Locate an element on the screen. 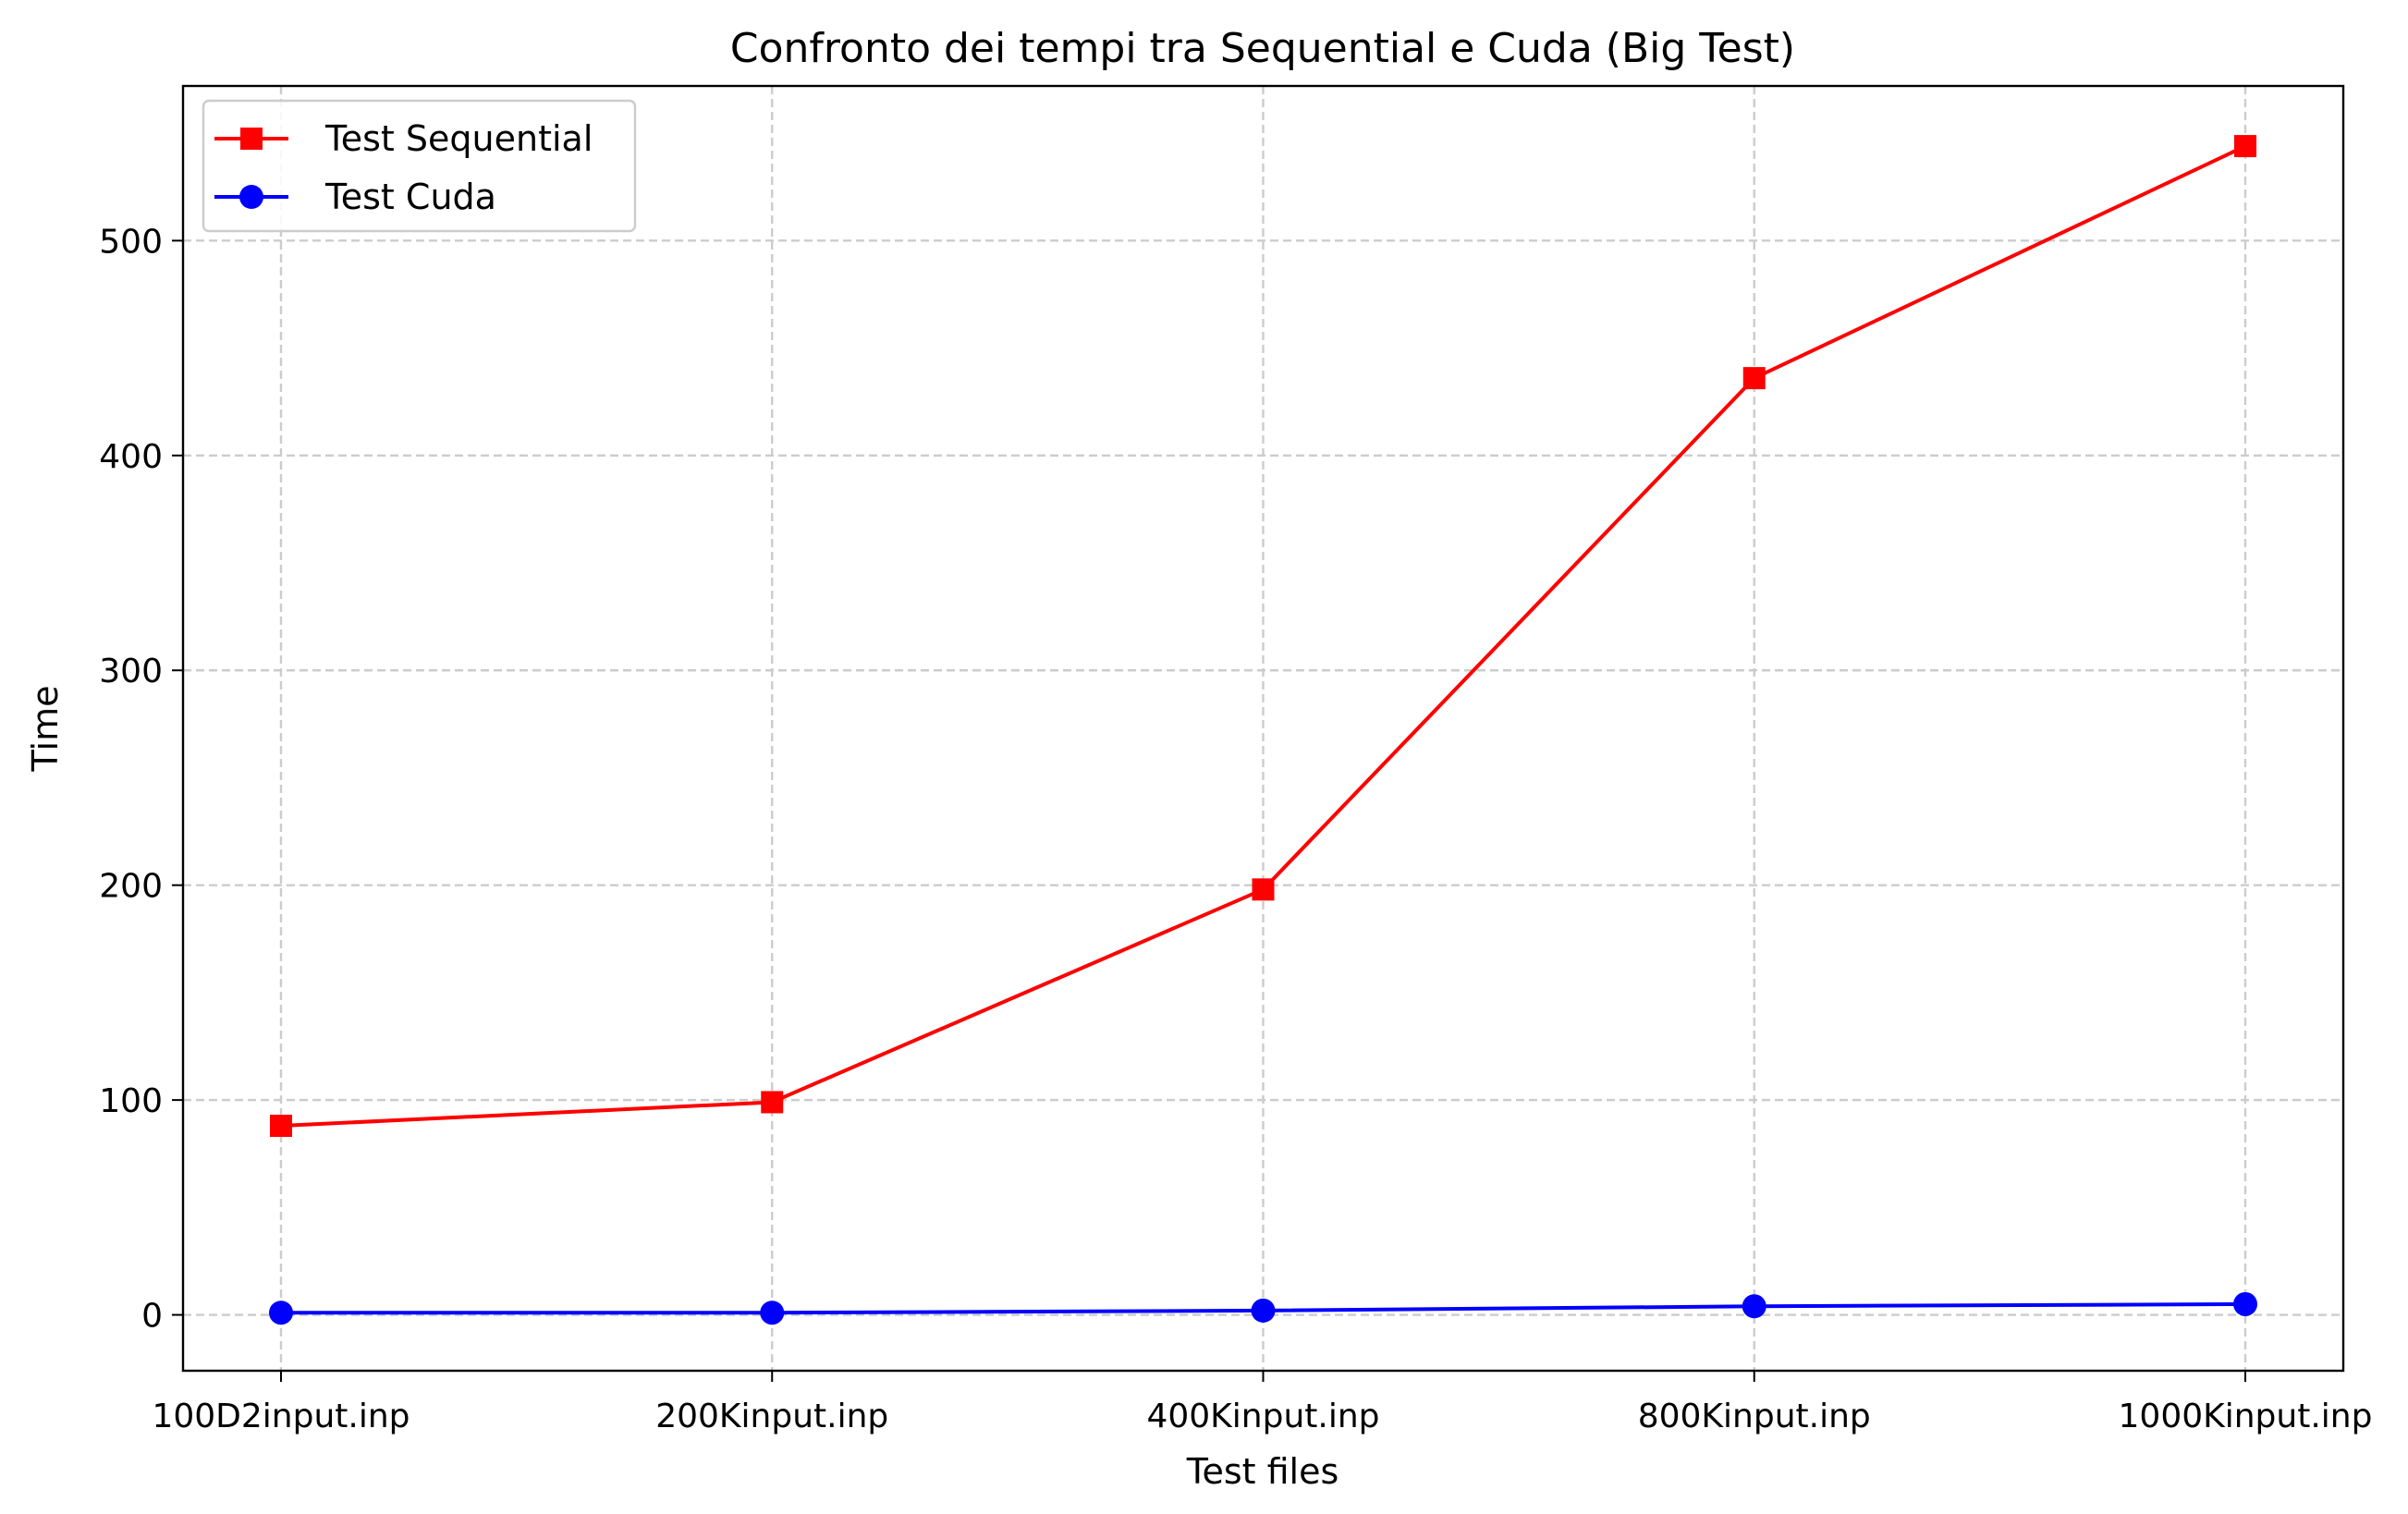 The width and height of the screenshot is (2408, 1514). y-axis-ticks: 0 100 200 300 400 500 is located at coordinates (141, 779).